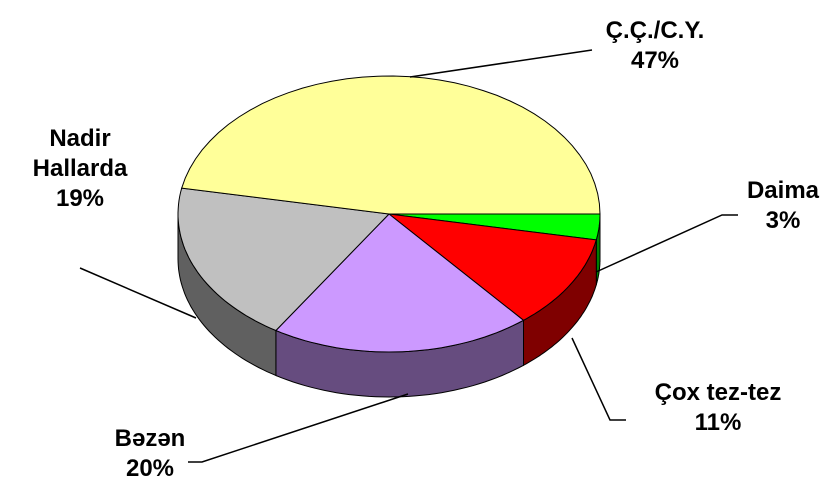 The width and height of the screenshot is (838, 499). What do you see at coordinates (718, 408) in the screenshot?
I see `slice-label: Çox tez-tez 11%` at bounding box center [718, 408].